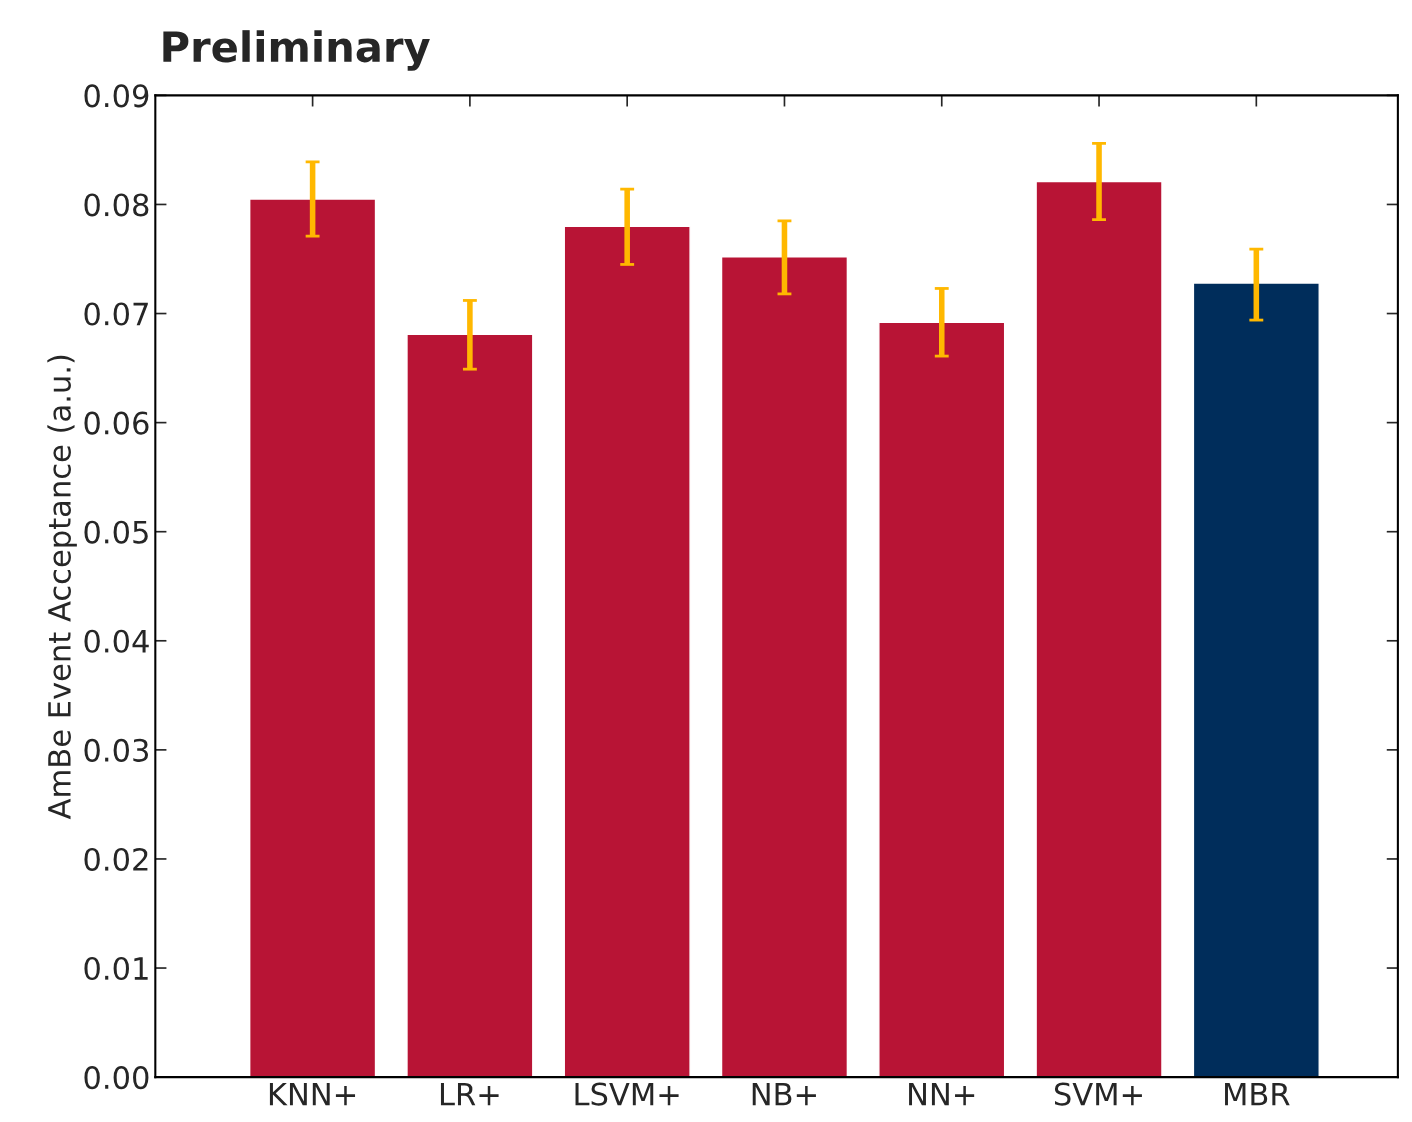  I want to click on y-tick-label: 0.09, so click(116, 96).